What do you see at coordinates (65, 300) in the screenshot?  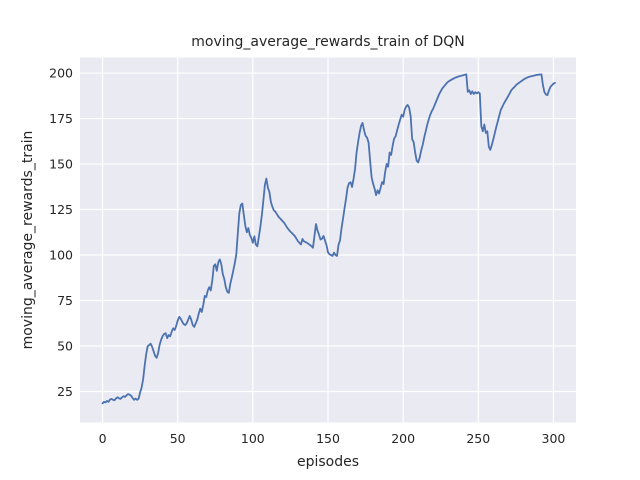 I see `y-tick-label: 75` at bounding box center [65, 300].